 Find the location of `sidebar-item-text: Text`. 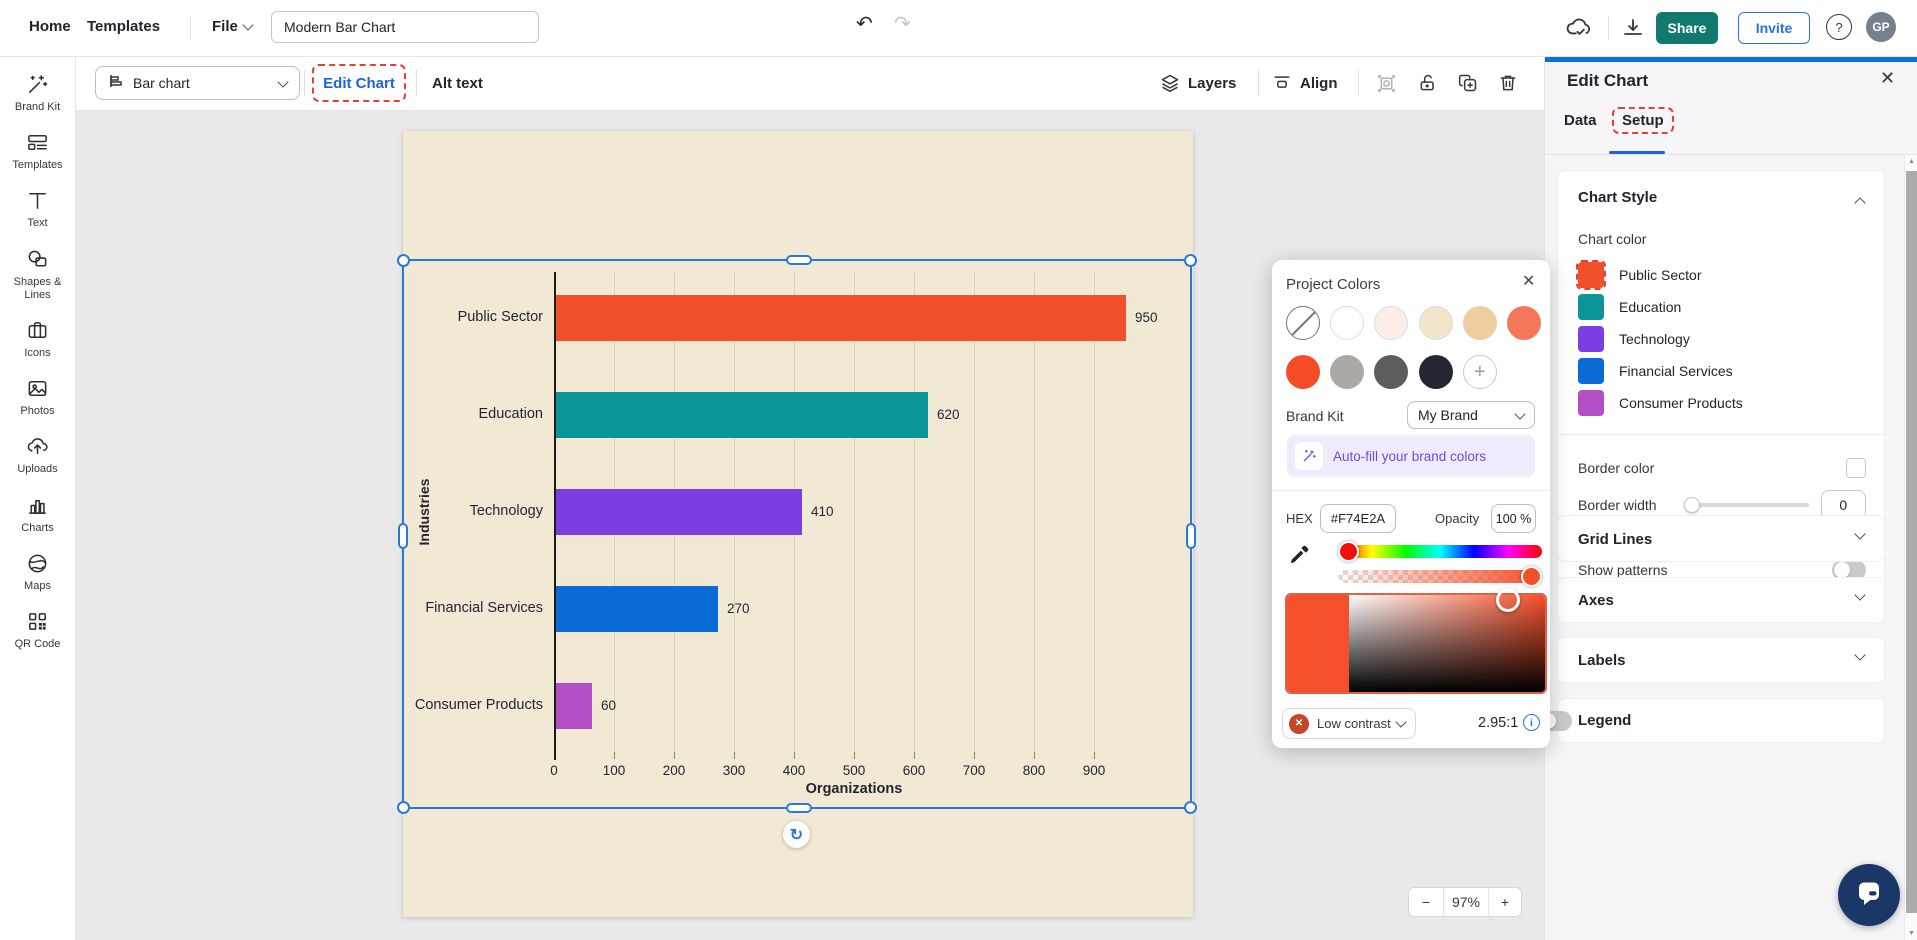

sidebar-item-text: Text is located at coordinates (38, 209).